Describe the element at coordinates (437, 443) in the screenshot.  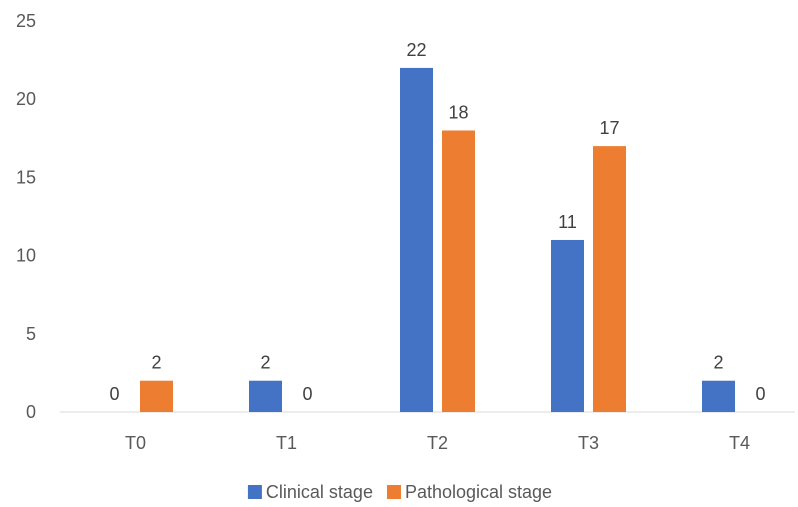
I see `x-tick-label-t2: T2` at that location.